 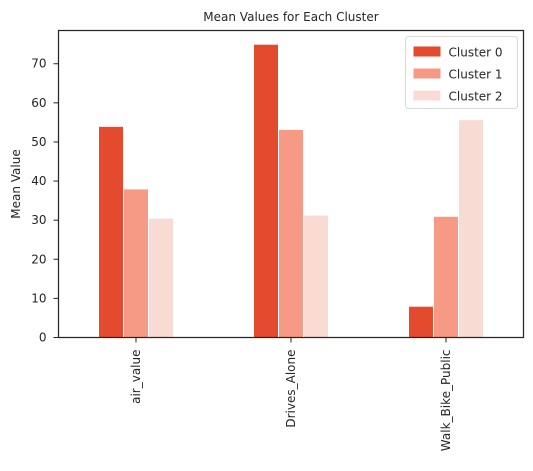 What do you see at coordinates (476, 53) in the screenshot?
I see `legend-label: Cluster 0` at bounding box center [476, 53].